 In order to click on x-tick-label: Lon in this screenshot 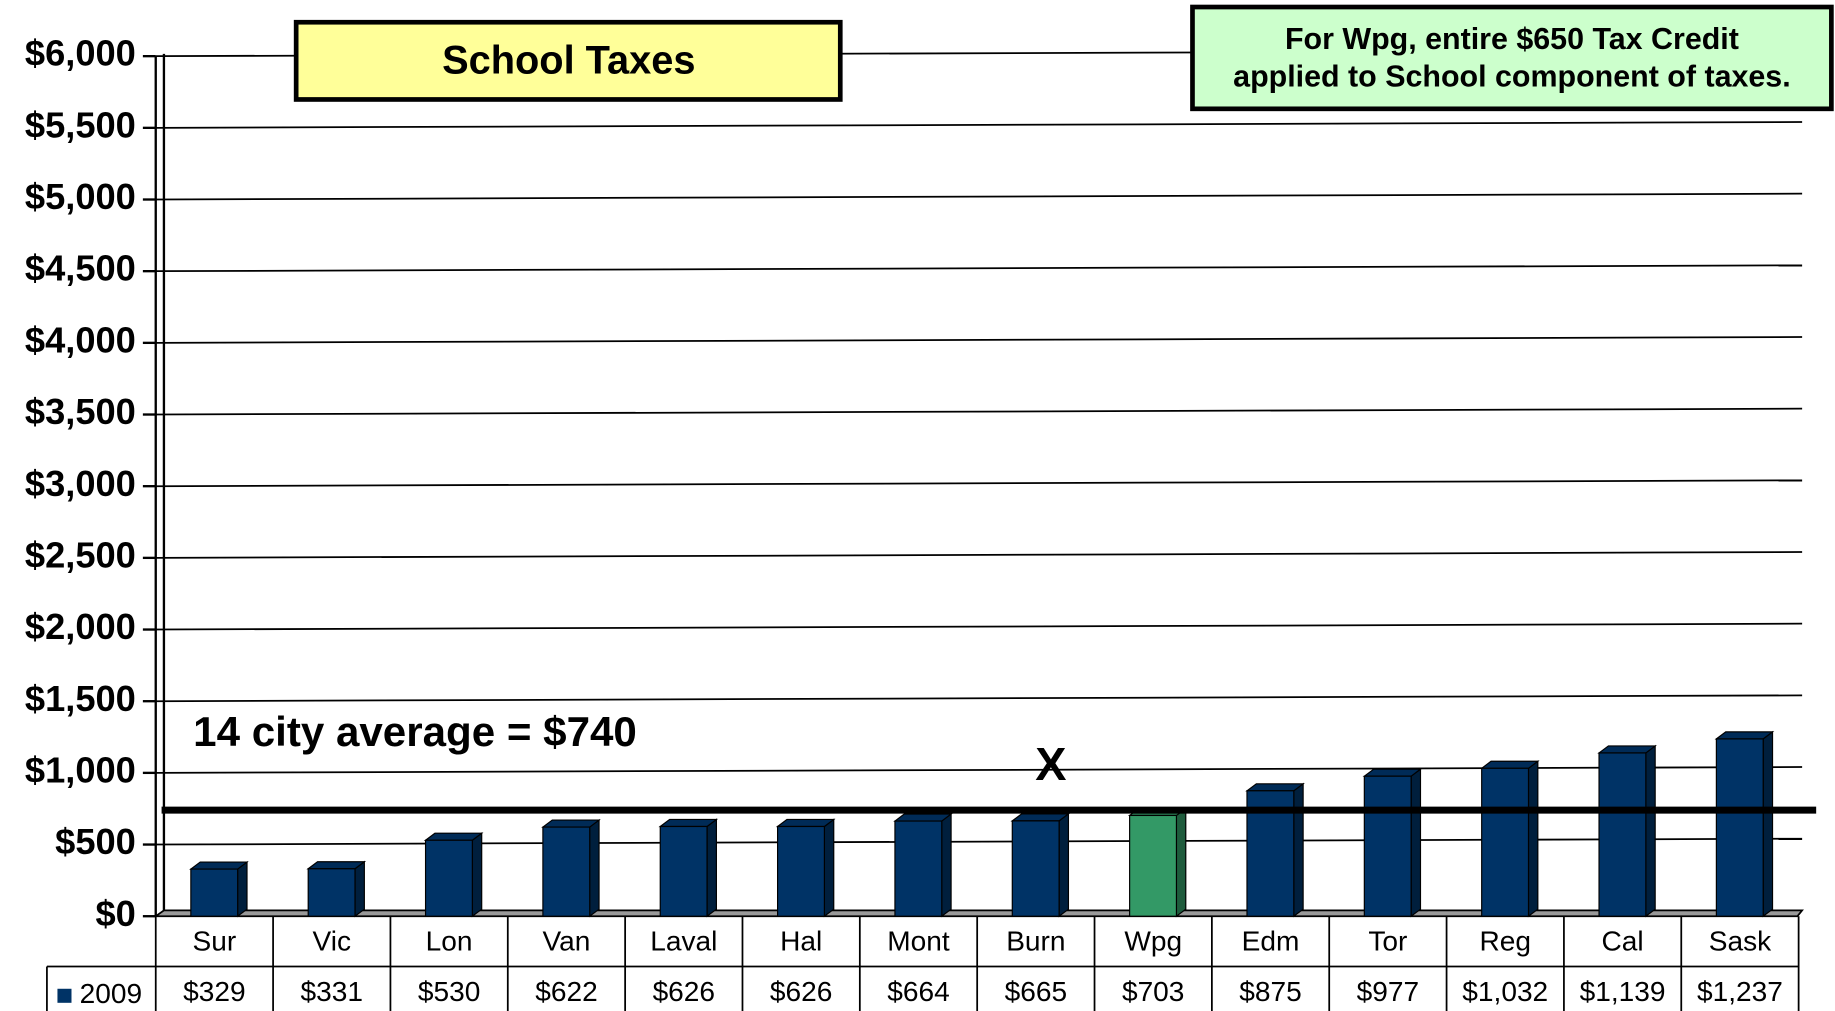, I will do `click(449, 941)`.